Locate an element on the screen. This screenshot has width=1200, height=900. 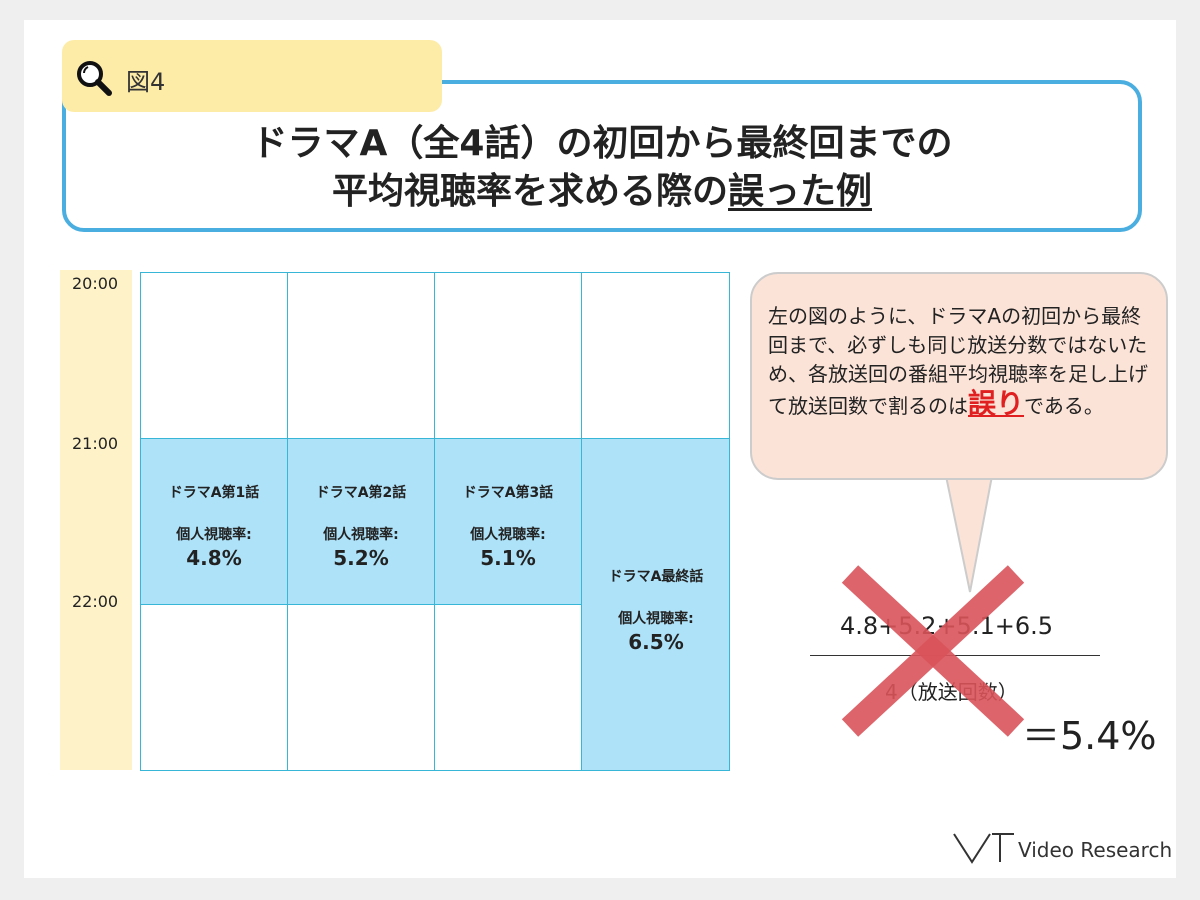
rating-value: 5.2% is located at coordinates (361, 558).